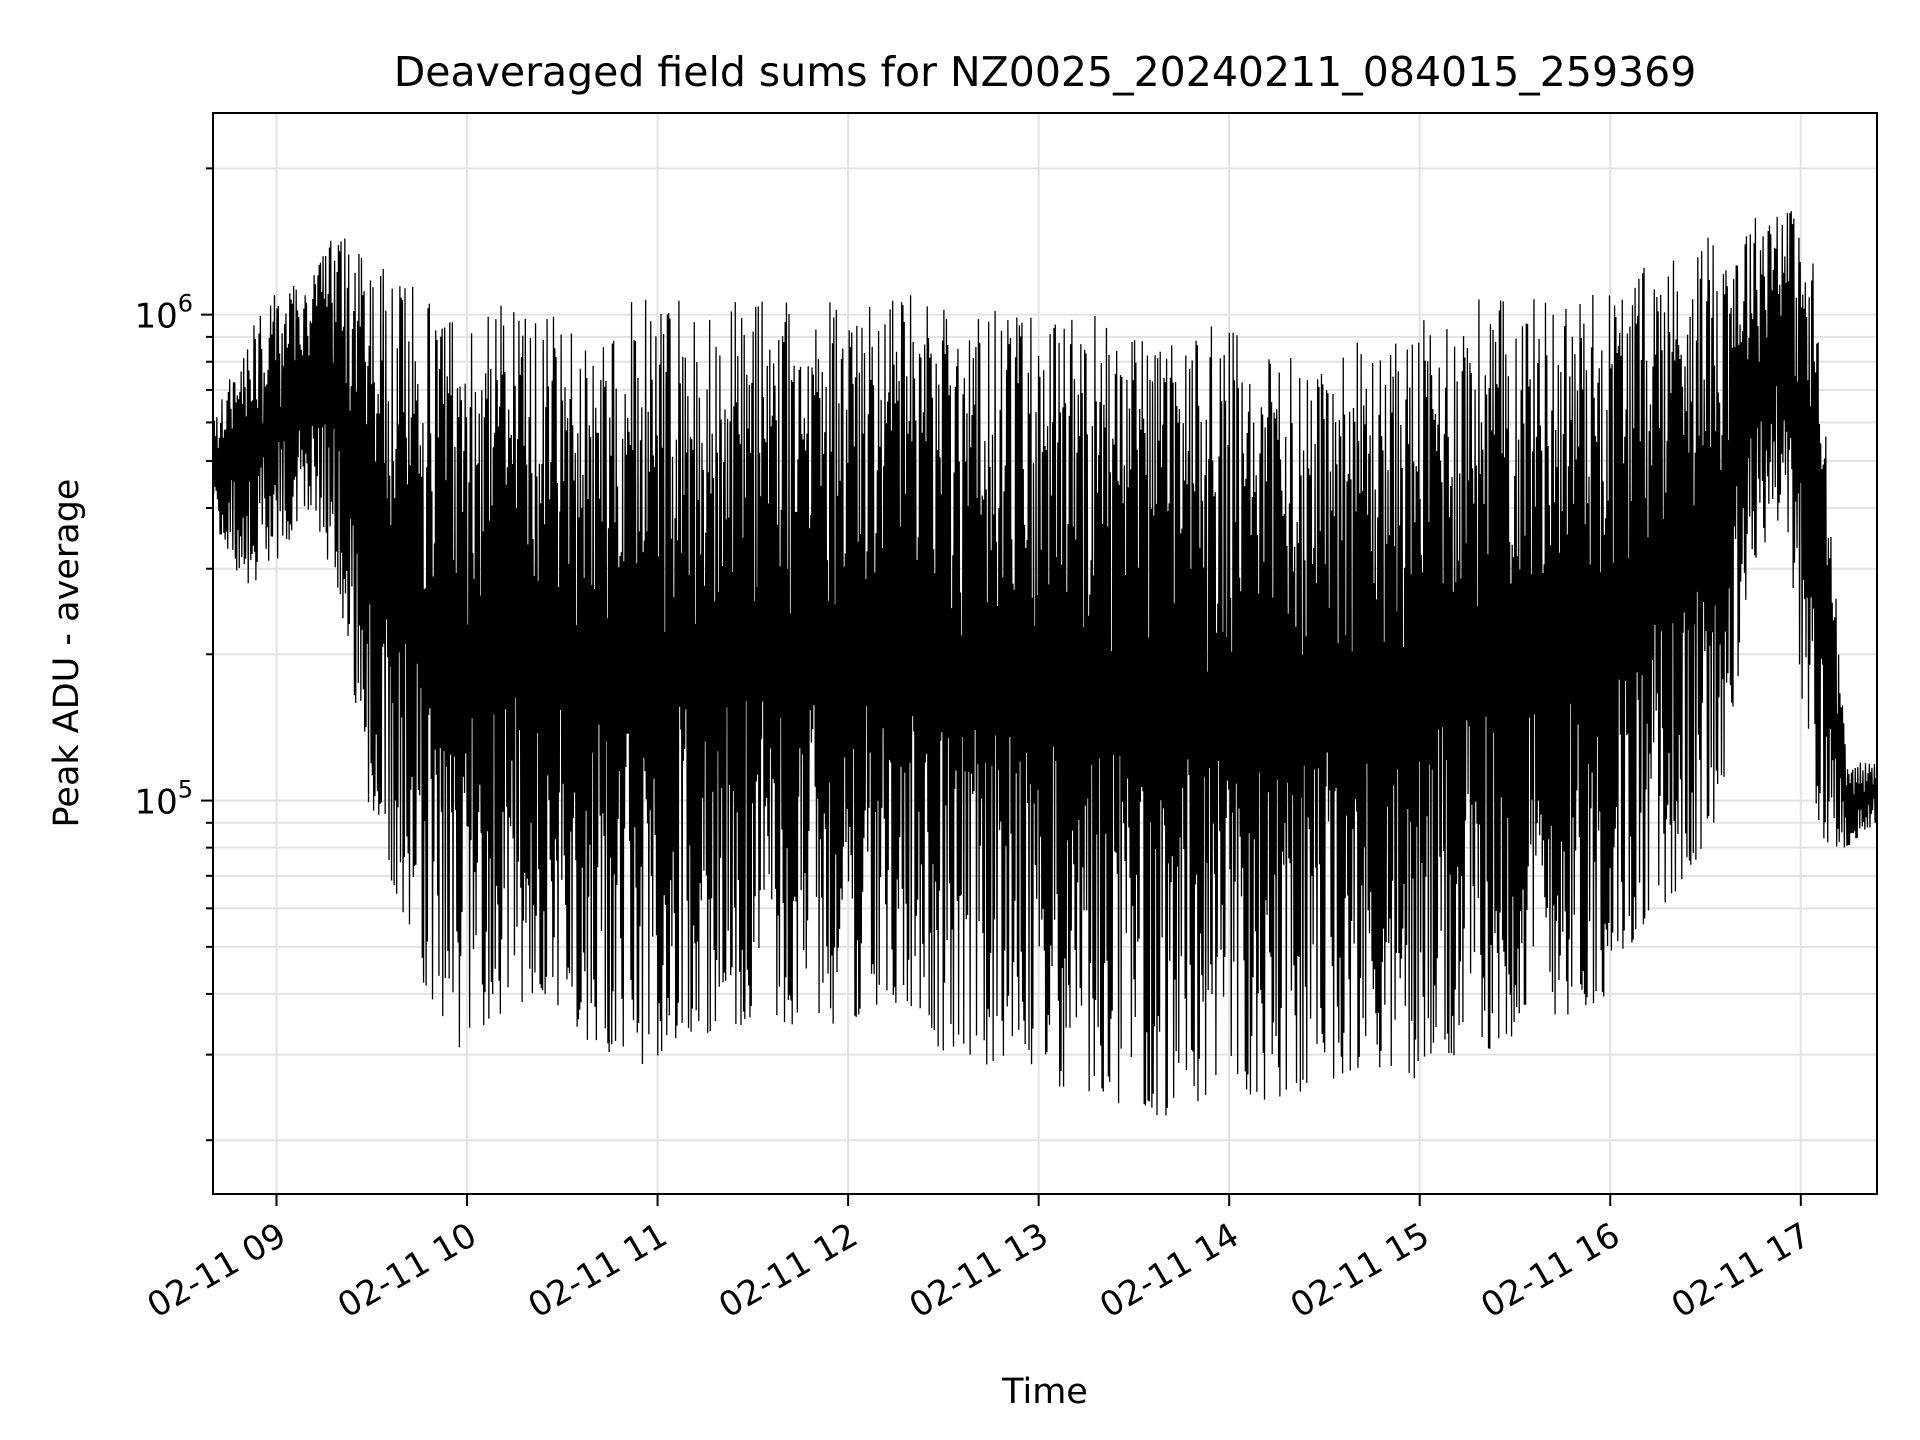 This screenshot has width=1920, height=1440. Describe the element at coordinates (67, 653) in the screenshot. I see `y-axis-label: Peak ADU - average` at that location.